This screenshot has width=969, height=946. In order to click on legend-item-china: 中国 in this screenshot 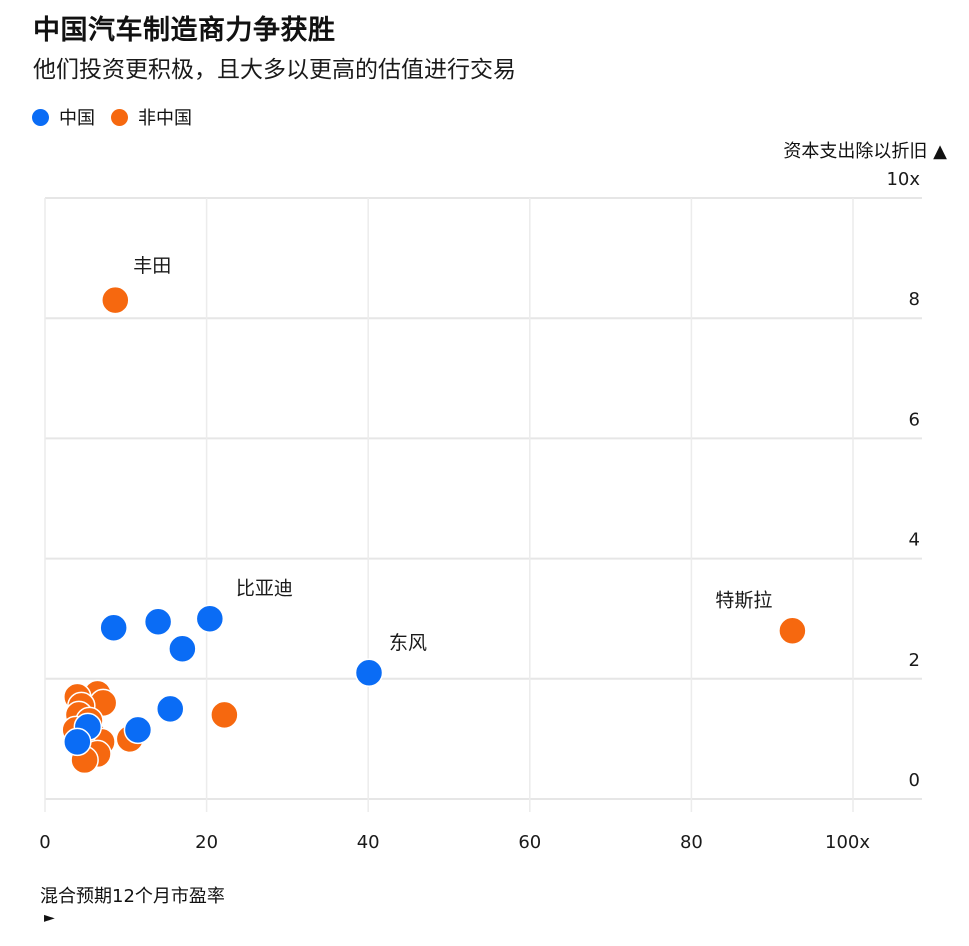, I will do `click(63, 117)`.